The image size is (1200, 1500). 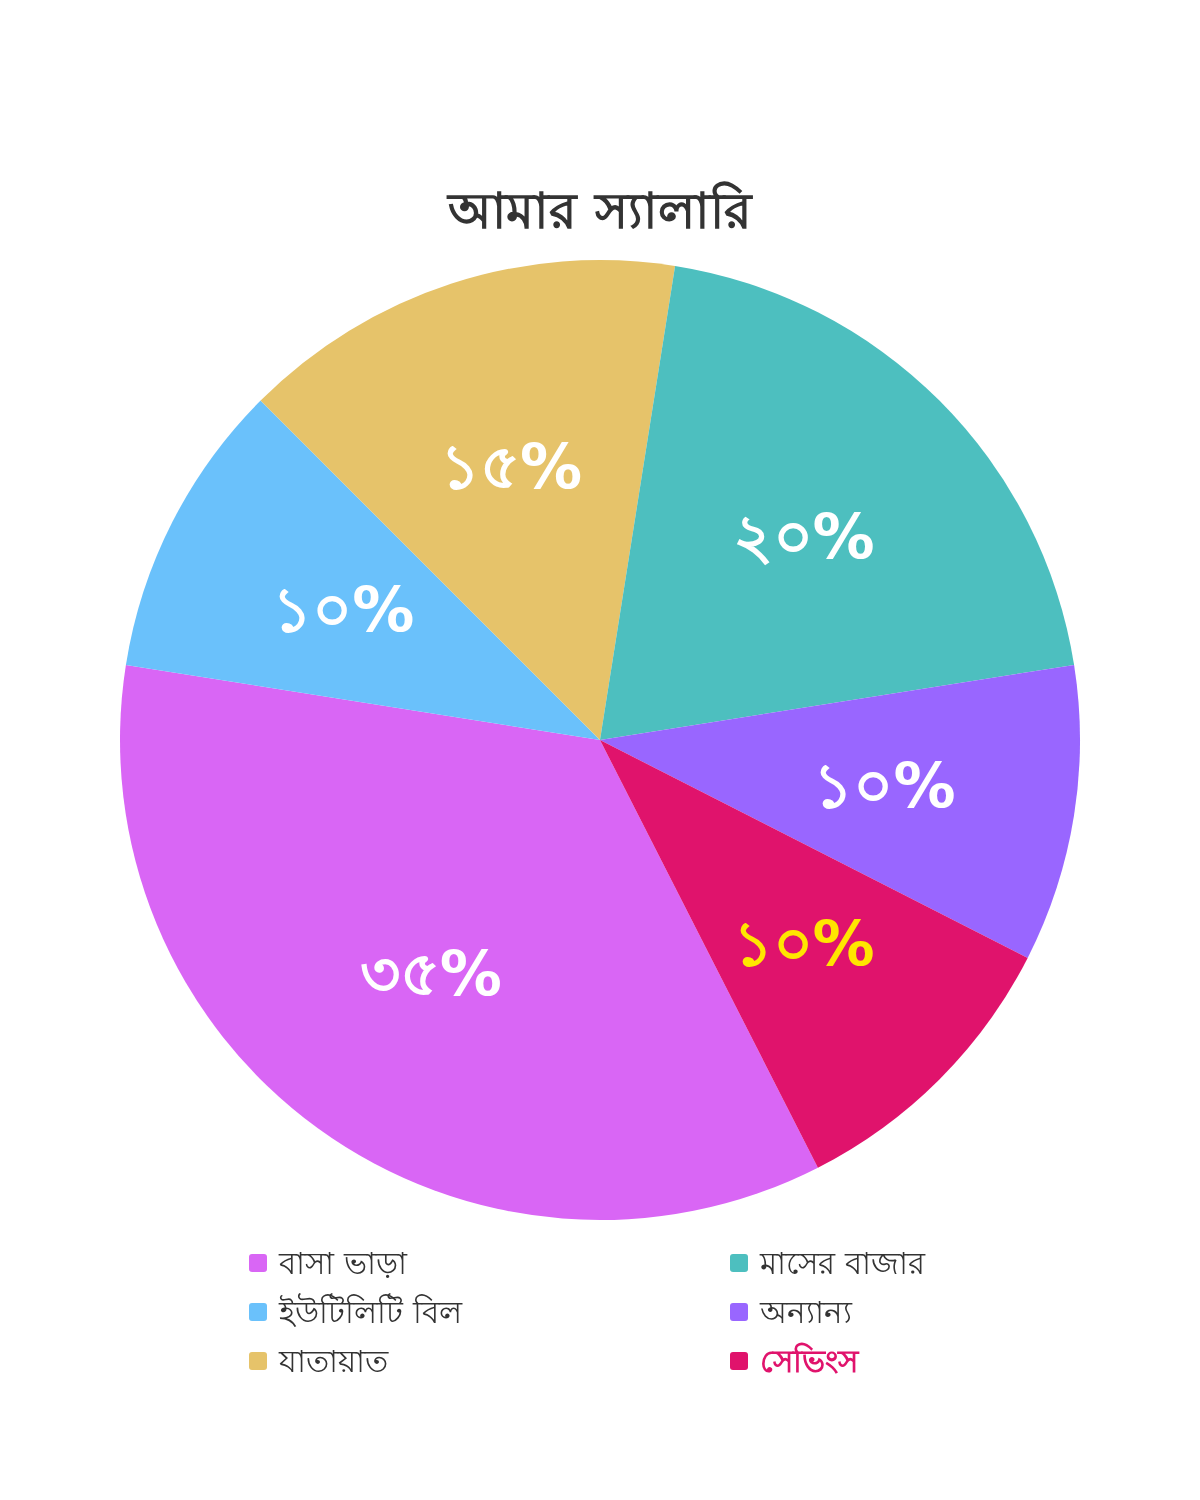 What do you see at coordinates (842, 1262) in the screenshot?
I see `legend-label: মাসের বাজার` at bounding box center [842, 1262].